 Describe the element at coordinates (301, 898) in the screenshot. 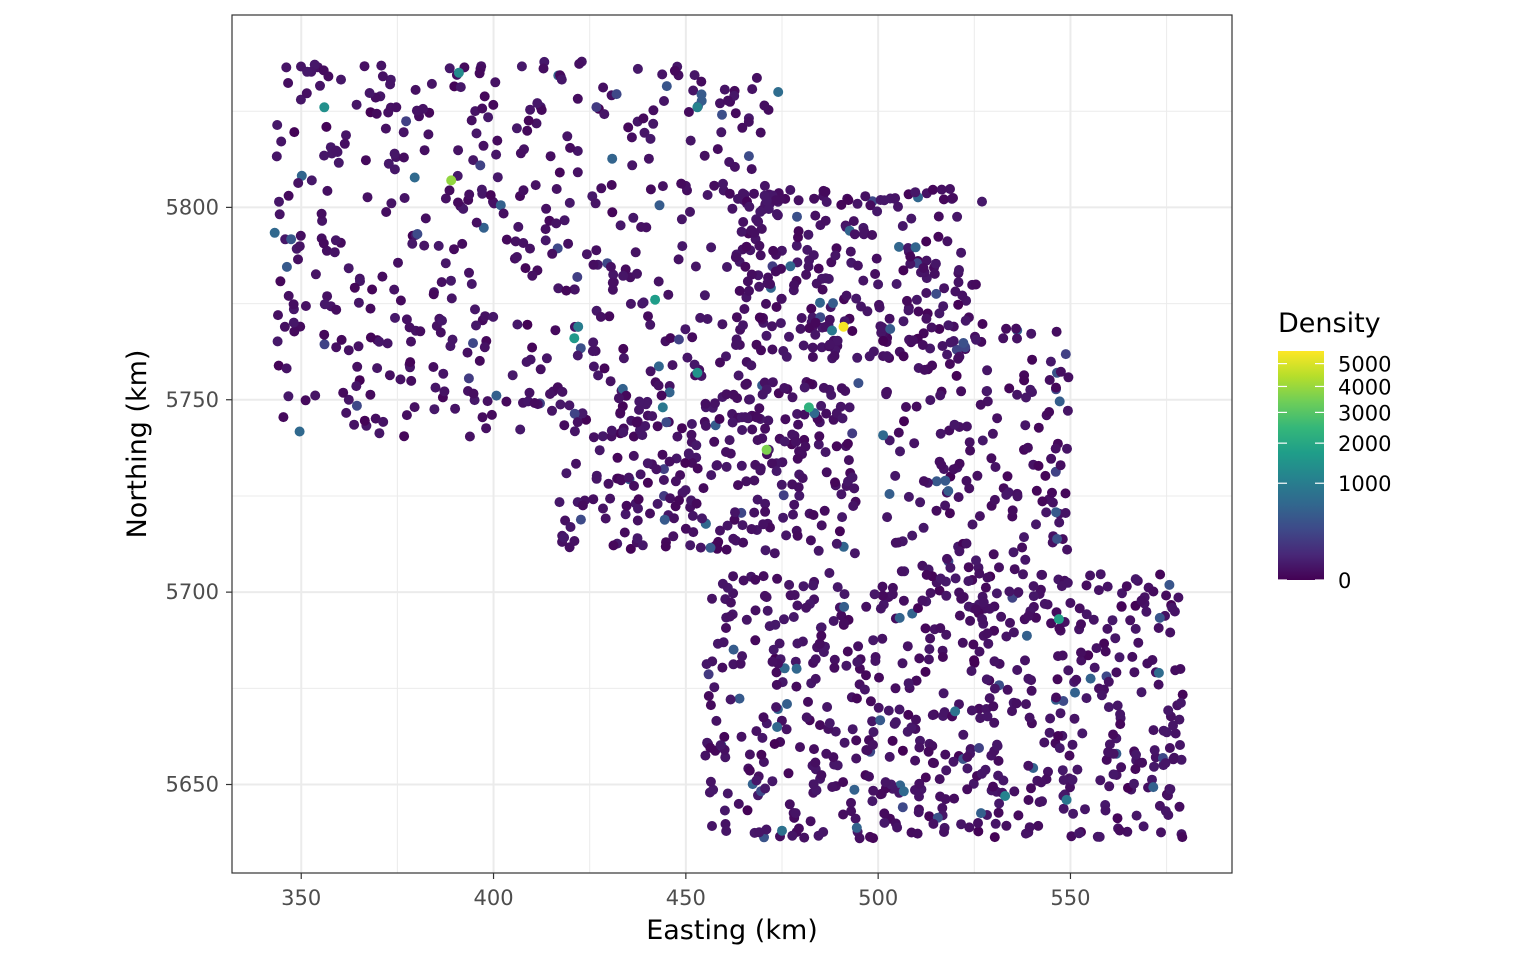

I see `x-tick-label: 350` at that location.